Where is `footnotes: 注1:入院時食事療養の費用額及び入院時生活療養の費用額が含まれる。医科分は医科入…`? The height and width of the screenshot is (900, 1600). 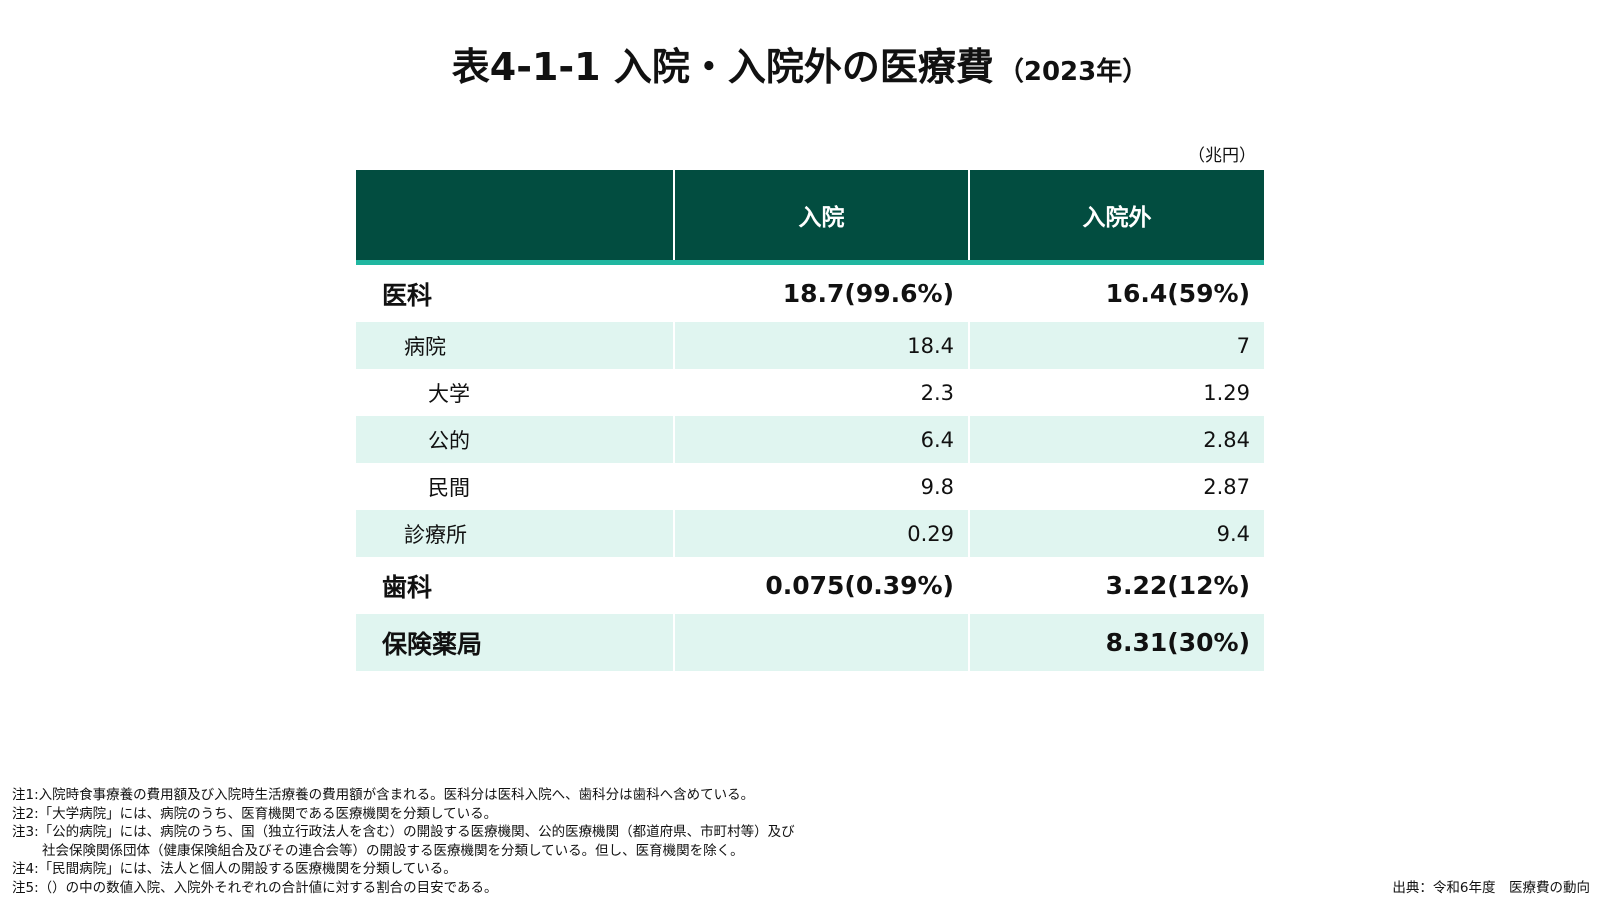 footnotes: 注1:入院時食事療養の費用額及び入院時生活療養の費用額が含まれる。医科分は医科入… is located at coordinates (403, 841).